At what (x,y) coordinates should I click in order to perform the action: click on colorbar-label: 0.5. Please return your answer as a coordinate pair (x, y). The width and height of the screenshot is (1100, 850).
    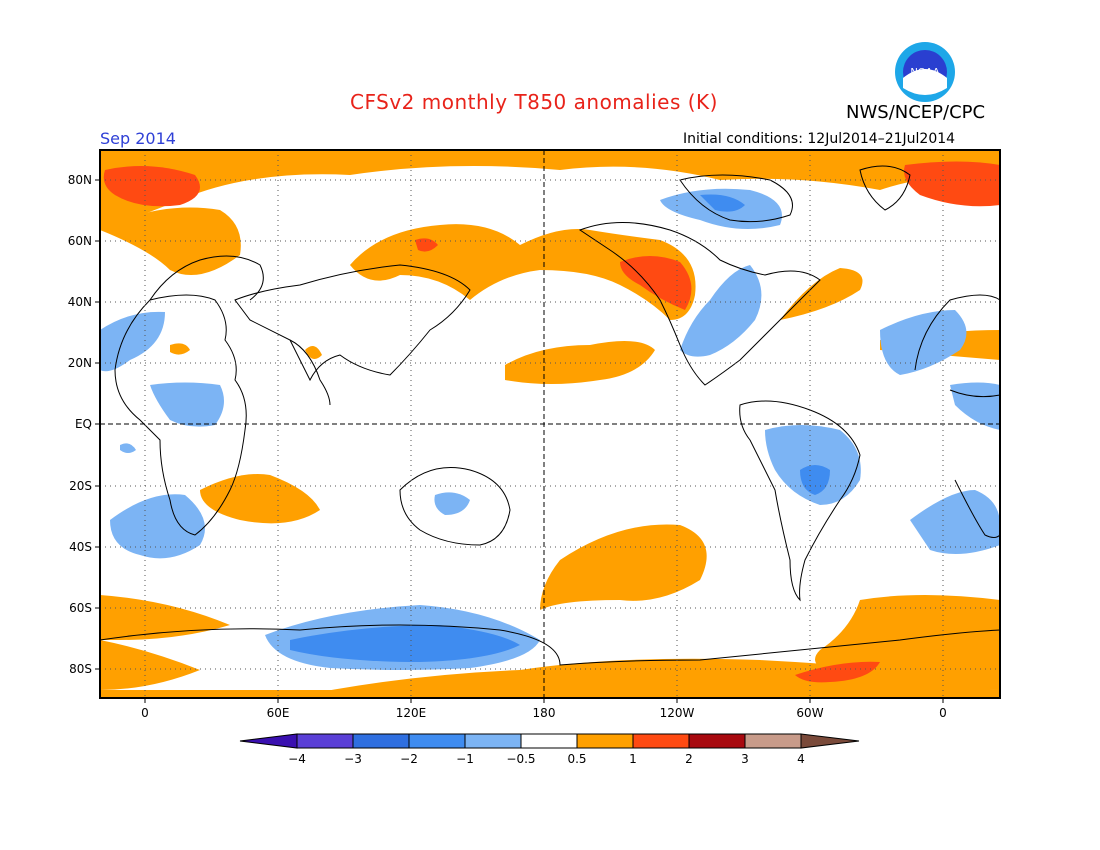
    Looking at the image, I should click on (576, 759).